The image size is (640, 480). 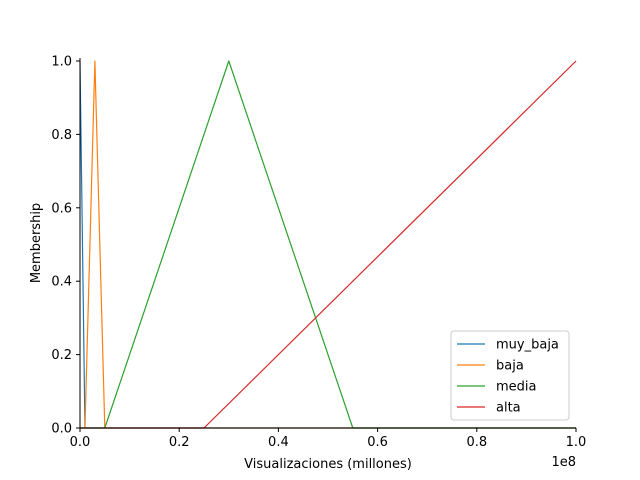 What do you see at coordinates (516, 387) in the screenshot?
I see `legend-label-media: media` at bounding box center [516, 387].